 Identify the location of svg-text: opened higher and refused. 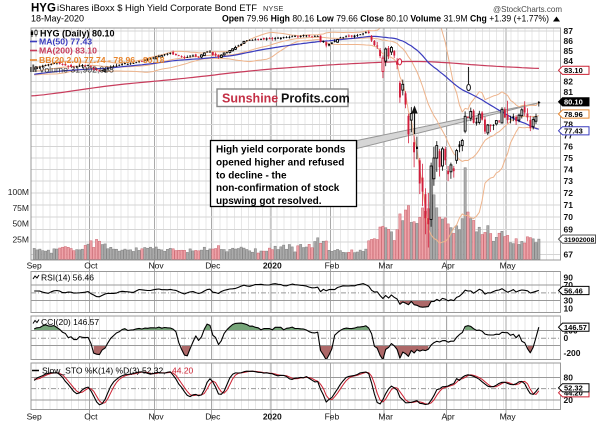
(280, 162).